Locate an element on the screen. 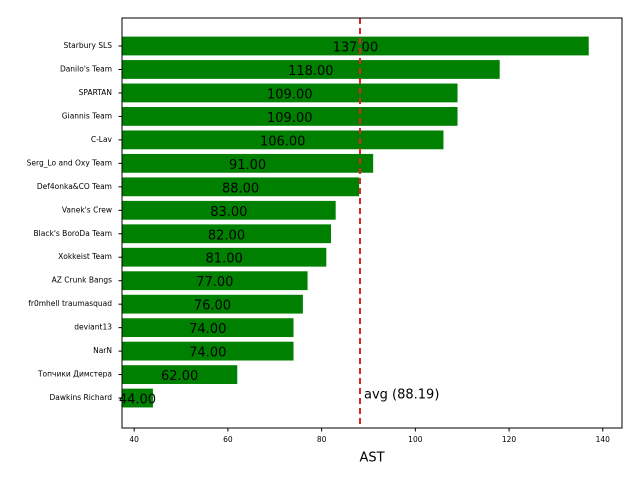 This screenshot has height=480, width=640. x-tick-label: 80 is located at coordinates (322, 439).